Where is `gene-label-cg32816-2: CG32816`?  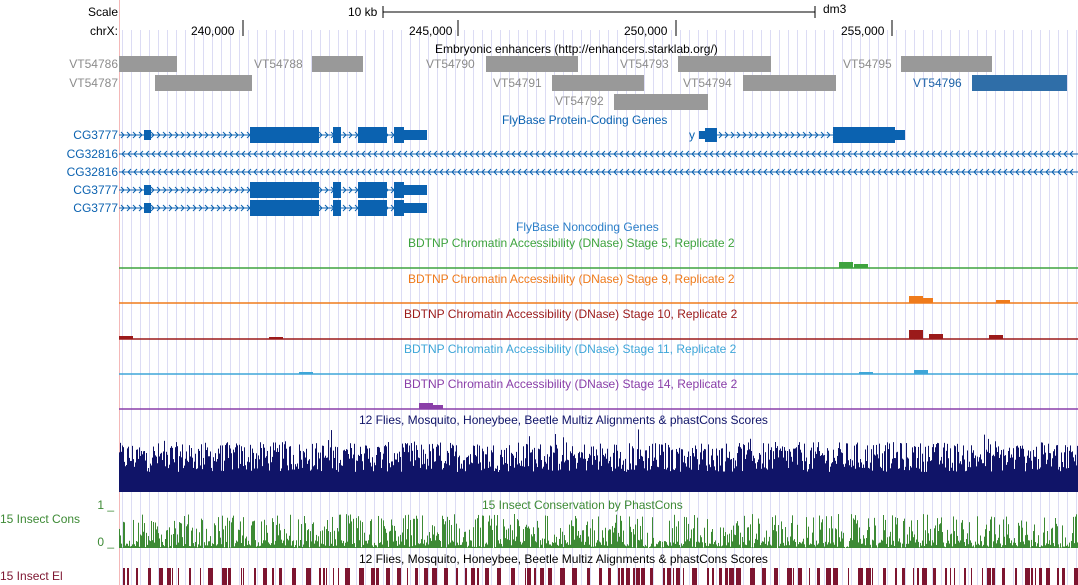
gene-label-cg32816-2: CG32816 is located at coordinates (92, 172).